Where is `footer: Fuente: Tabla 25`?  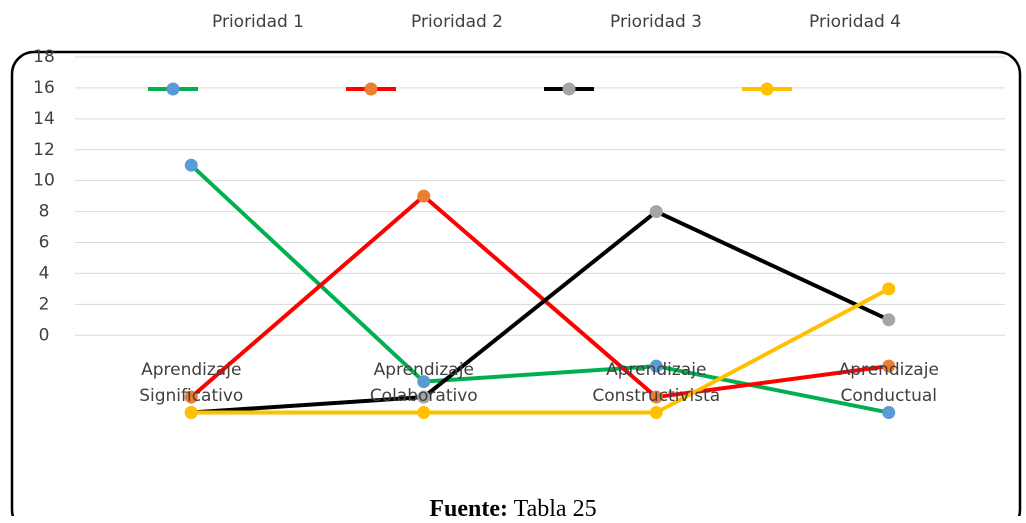 footer: Fuente: Tabla 25 is located at coordinates (513, 509).